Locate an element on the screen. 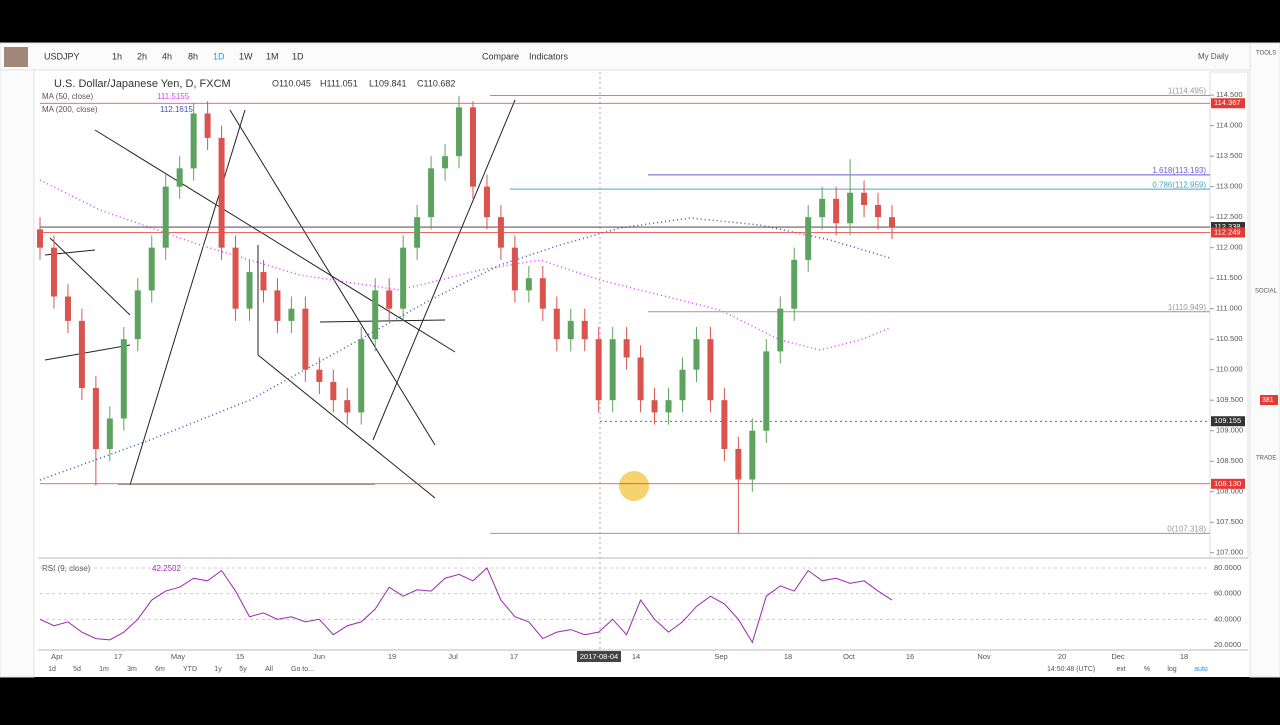  time-label: Apr is located at coordinates (57, 656).